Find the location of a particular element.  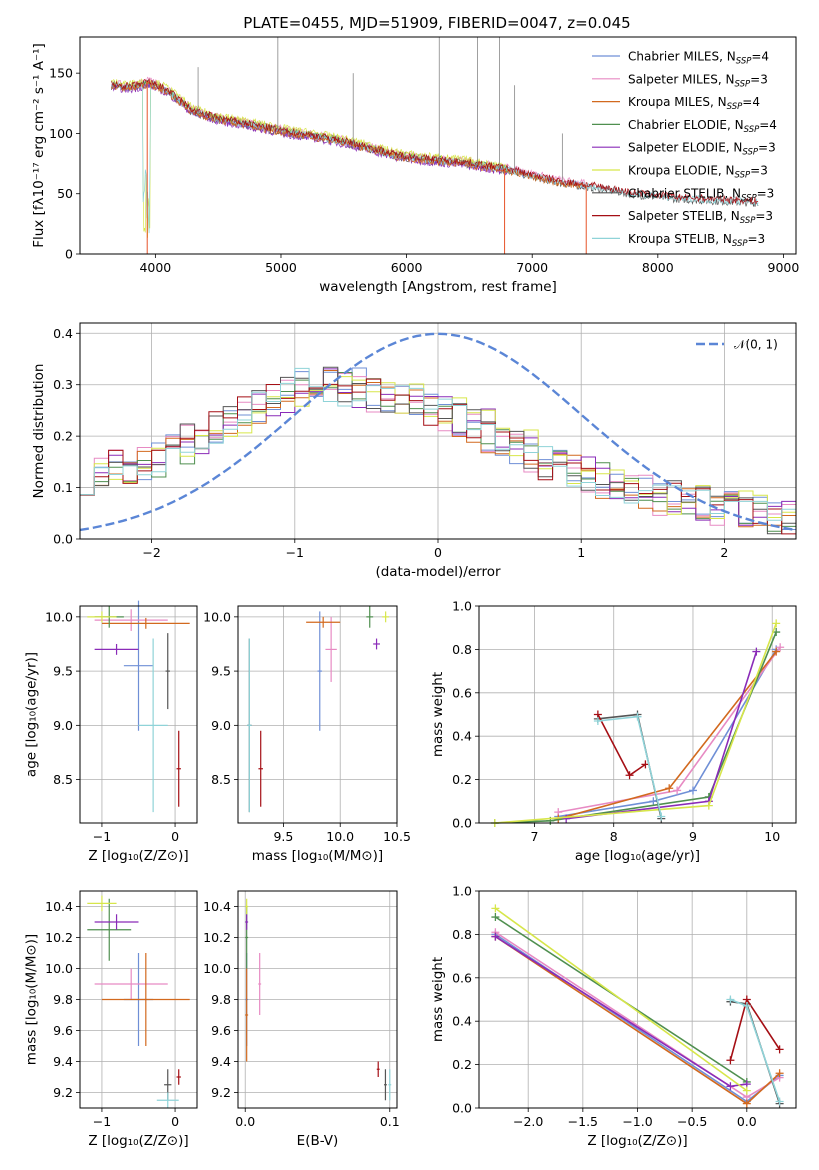

legend-label: Salpeter ELODIE, NSSP=3 is located at coordinates (702, 149).